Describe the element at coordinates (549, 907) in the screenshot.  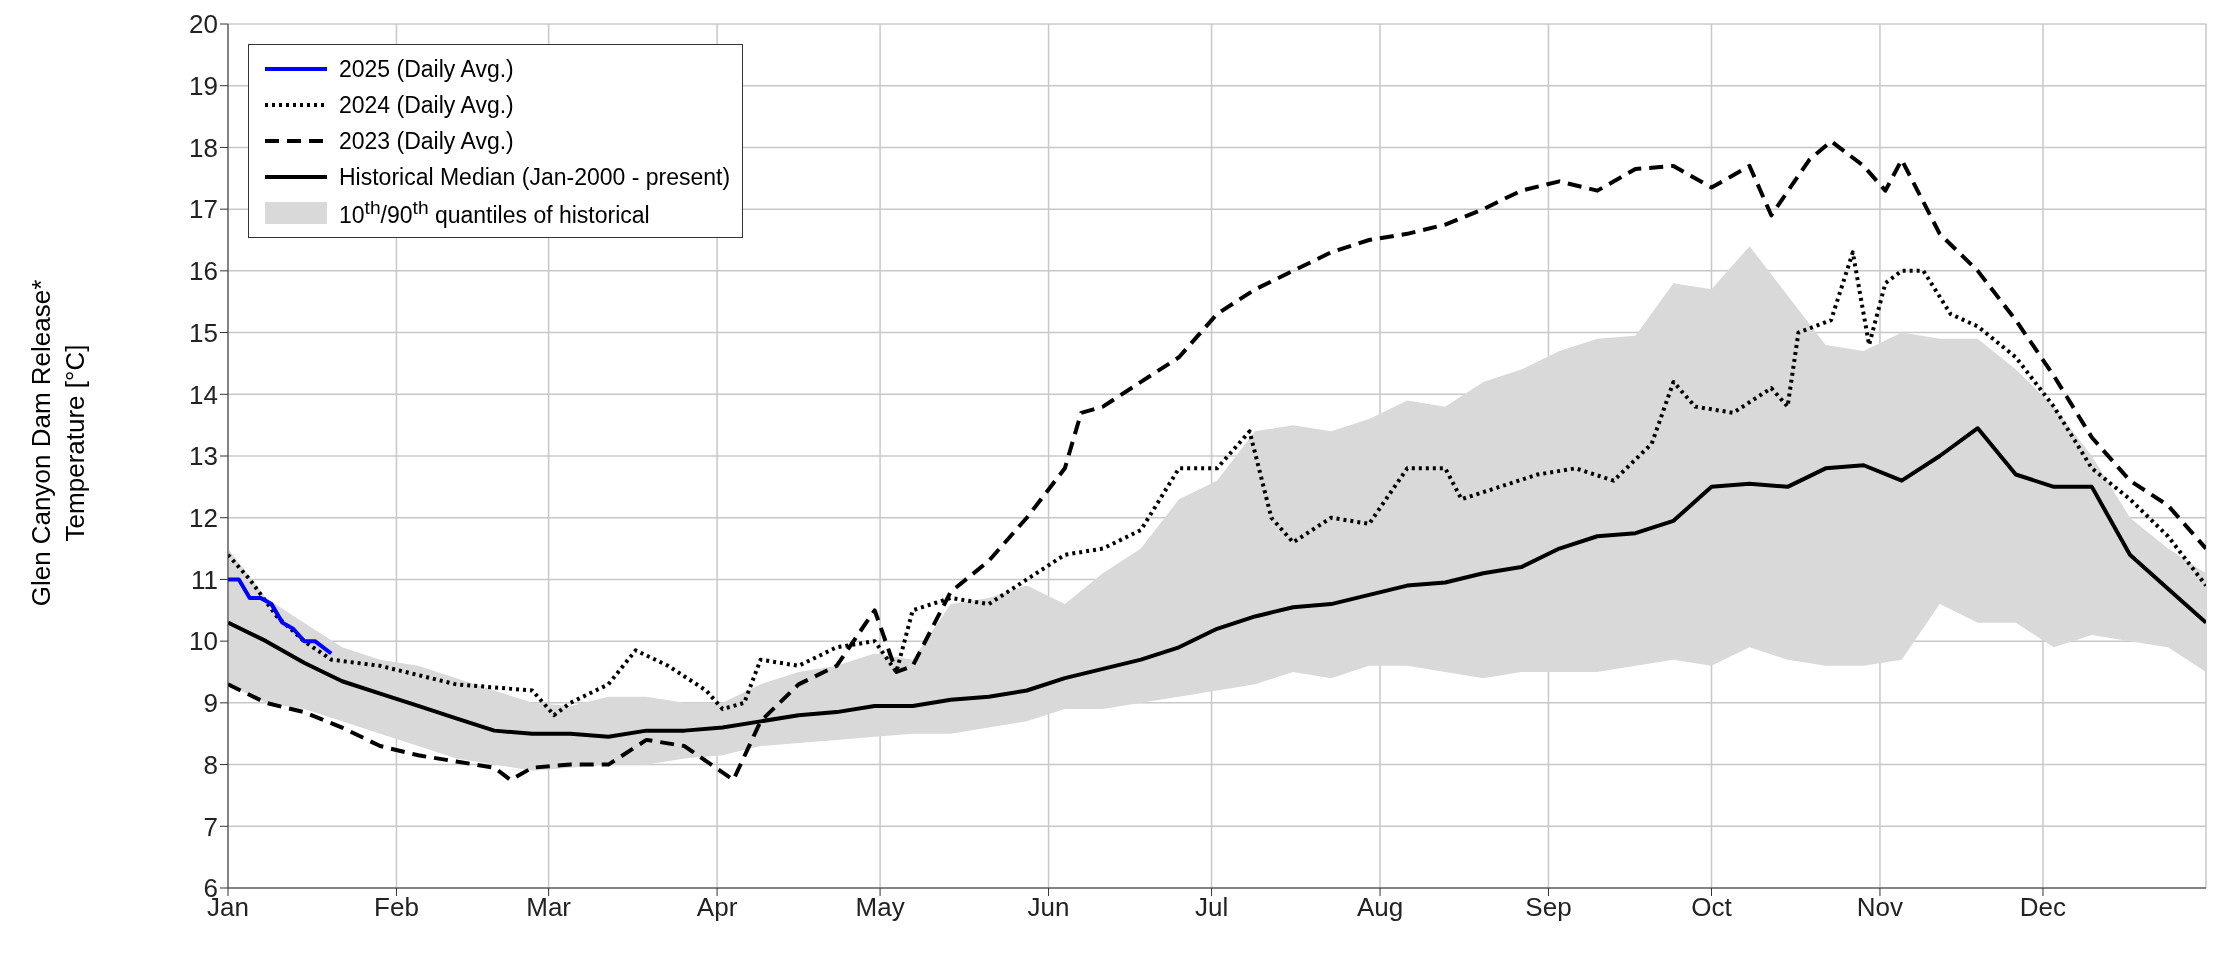
I see `x-tick-label: Mar` at that location.